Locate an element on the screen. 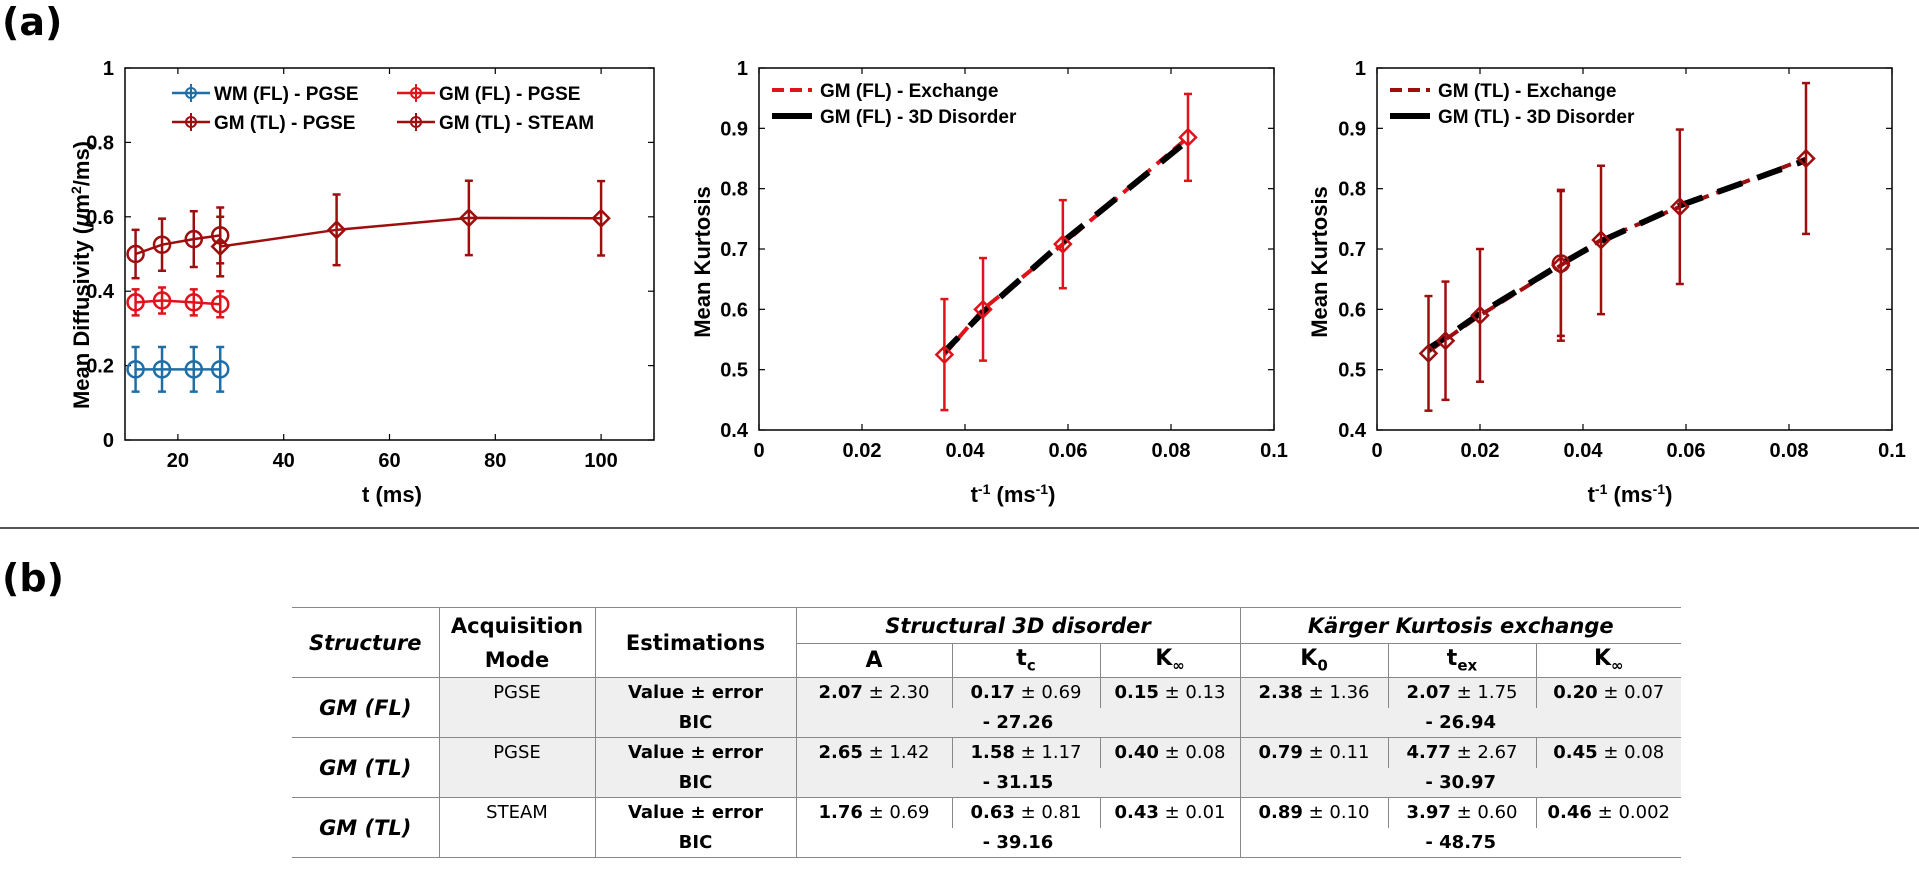 Image resolution: width=1919 pixels, height=870 pixels. data-point-alt is located at coordinates (1561, 263).